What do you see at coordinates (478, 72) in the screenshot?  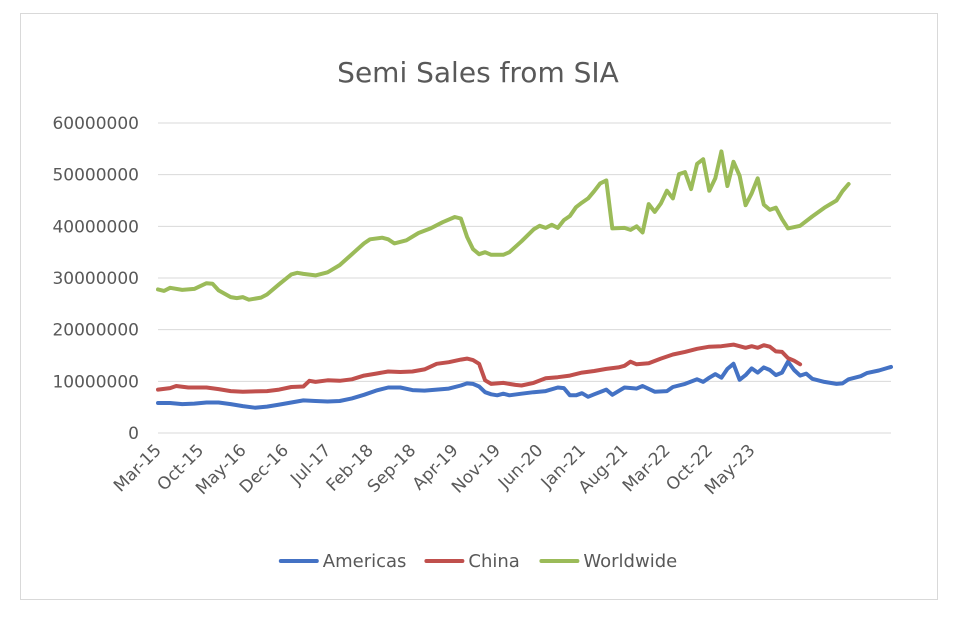 I see `chart-title: Semi Sales from SIA` at bounding box center [478, 72].